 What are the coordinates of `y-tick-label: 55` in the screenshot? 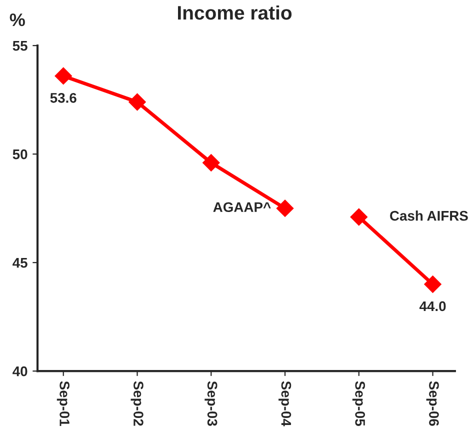 It's located at (20, 46).